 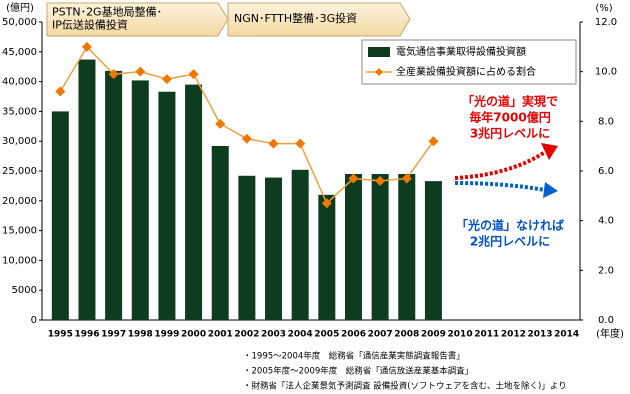 What do you see at coordinates (295, 18) in the screenshot?
I see `banner-text: NGN･FTTH整備･3G投資` at bounding box center [295, 18].